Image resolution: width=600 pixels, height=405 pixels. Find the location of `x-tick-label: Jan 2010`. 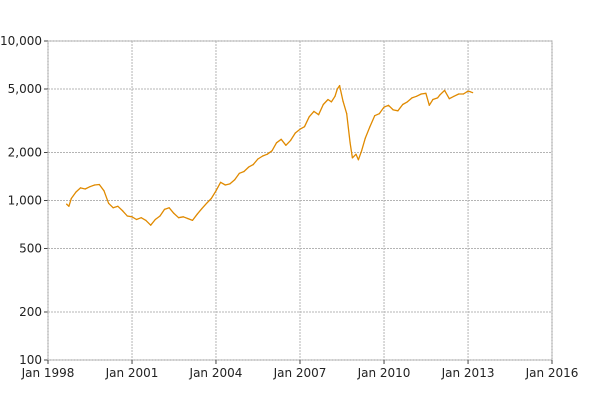

x-tick-label: Jan 2010 is located at coordinates (384, 373).